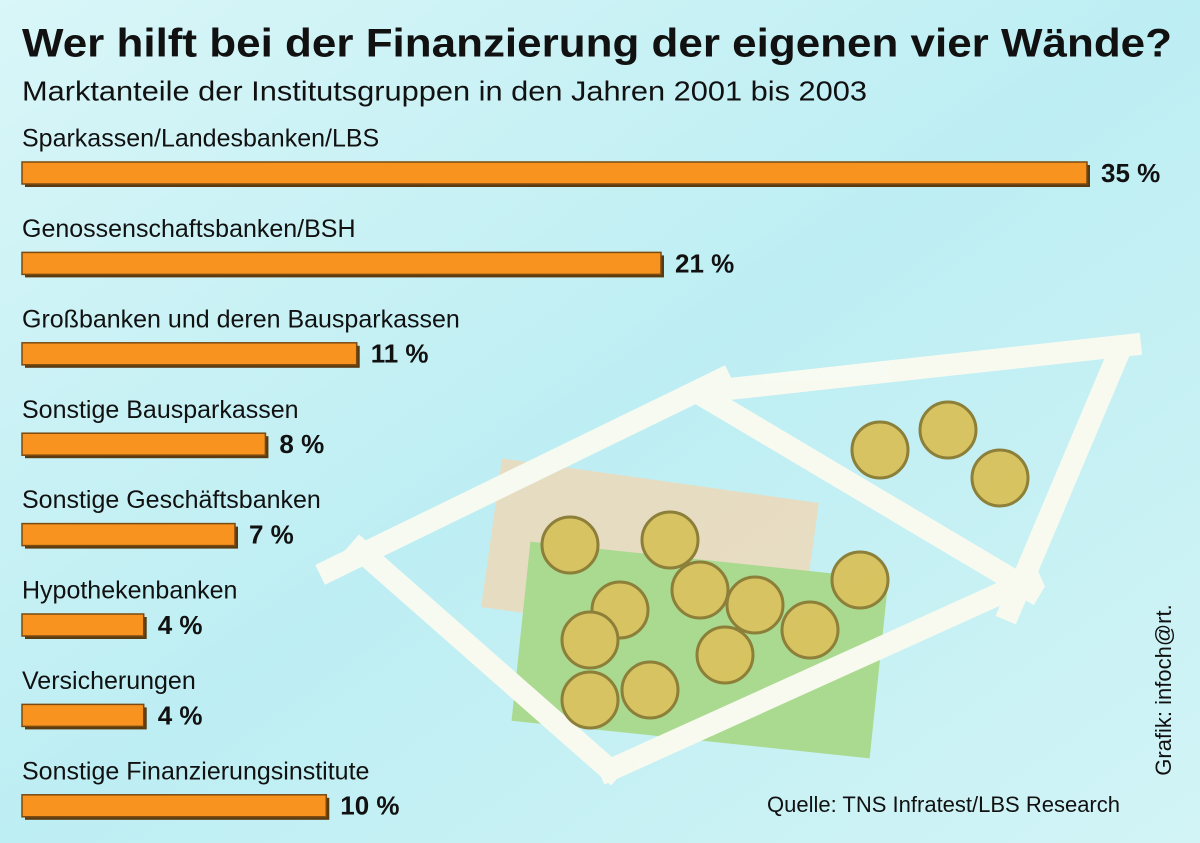 This screenshot has width=1200, height=843. What do you see at coordinates (189, 229) in the screenshot?
I see `category-label: Genossenschaftsbanken/BSH` at bounding box center [189, 229].